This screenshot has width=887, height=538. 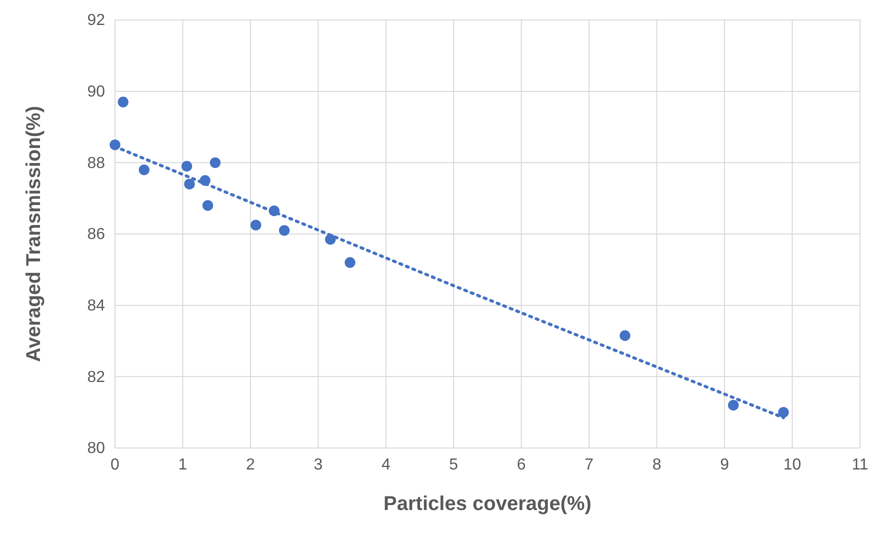 I want to click on x-tick-label: 1, so click(x=183, y=465).